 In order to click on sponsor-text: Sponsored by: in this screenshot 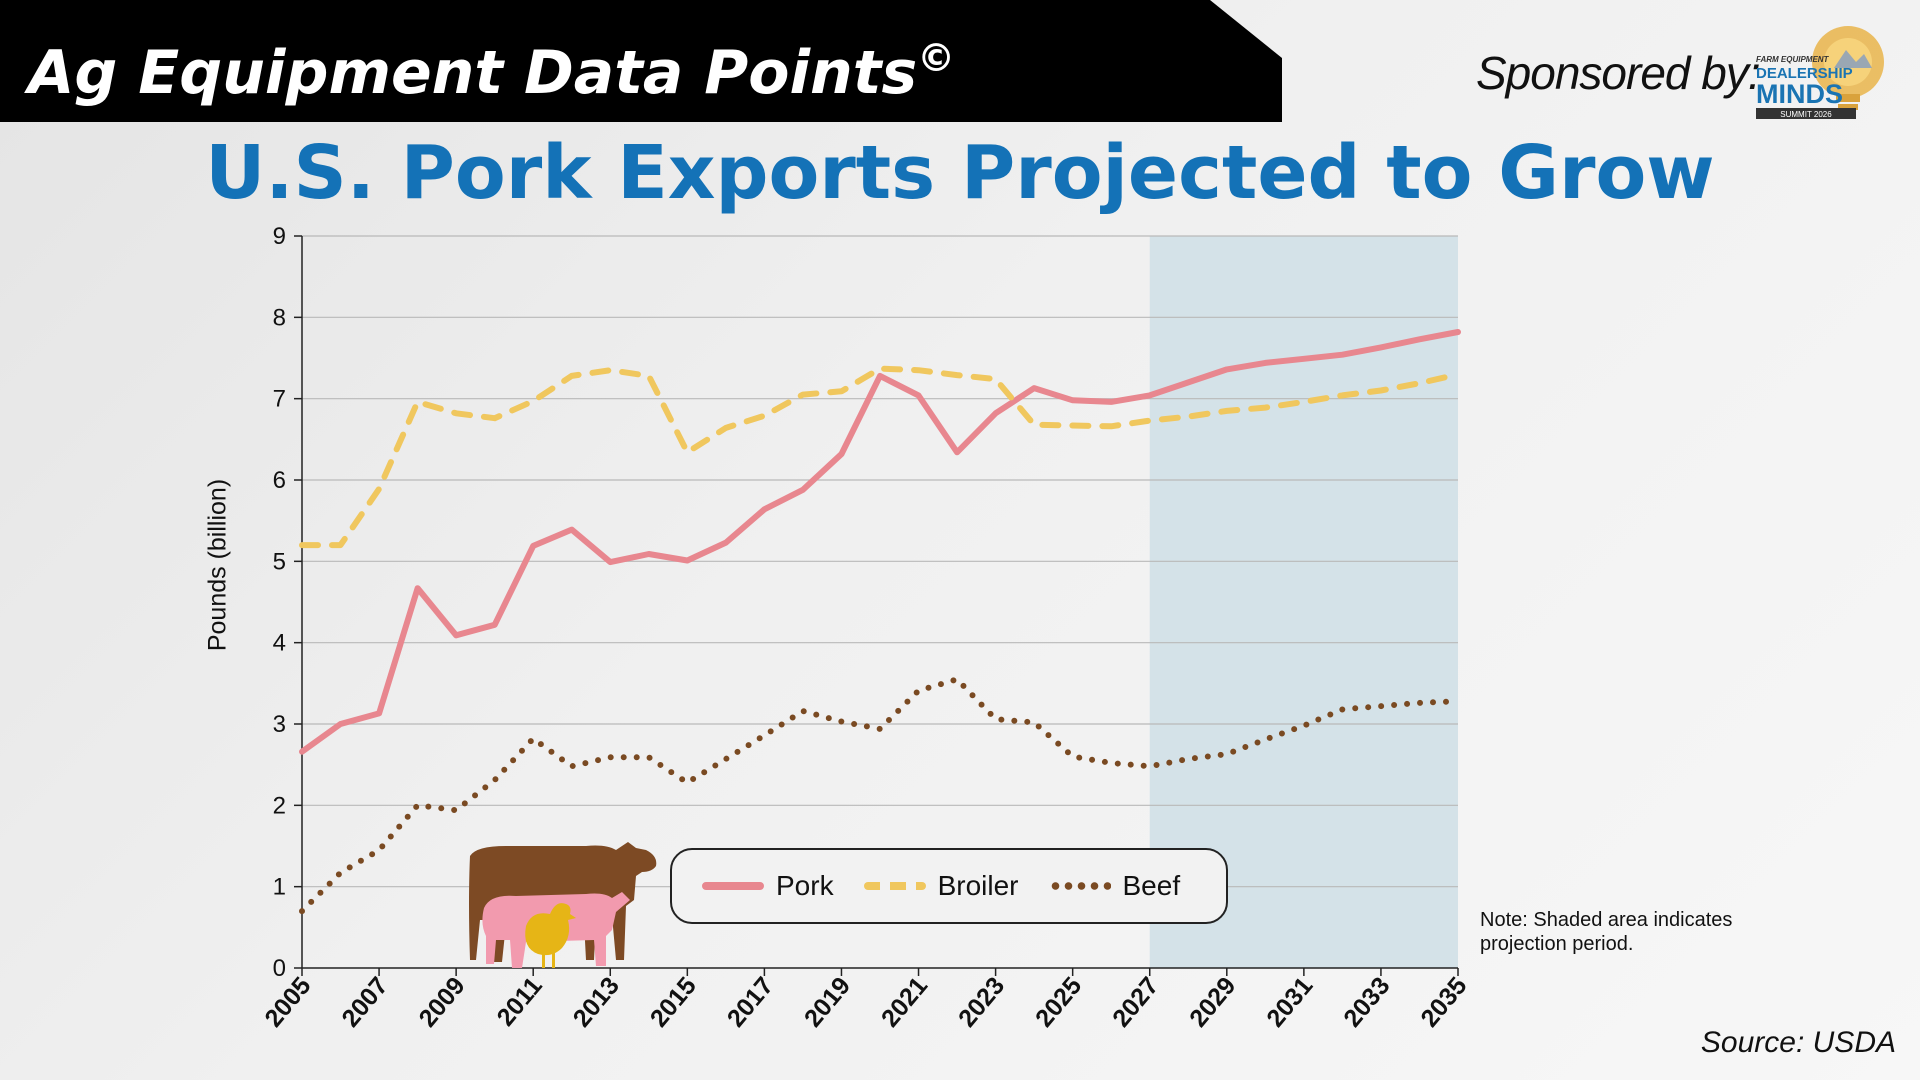, I will do `click(1618, 73)`.